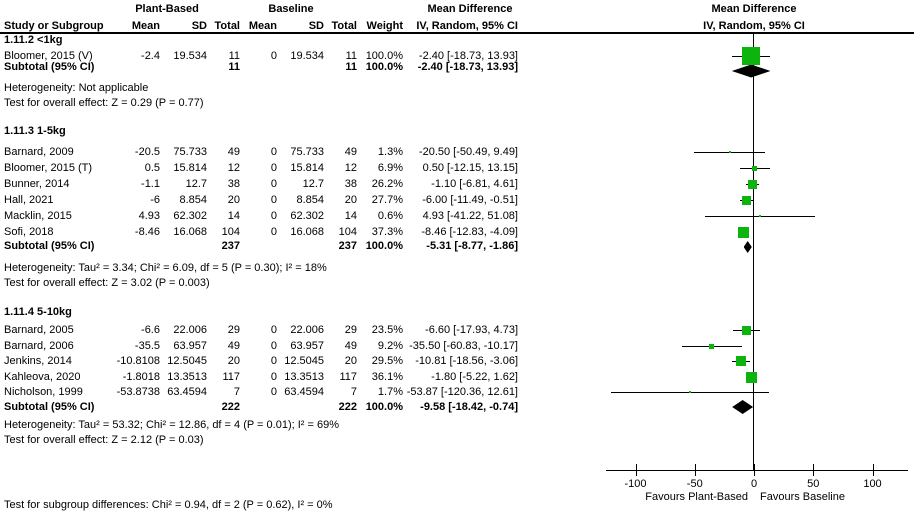 This screenshot has width=914, height=512. I want to click on study-label: Kahleova, 2020, so click(42, 377).